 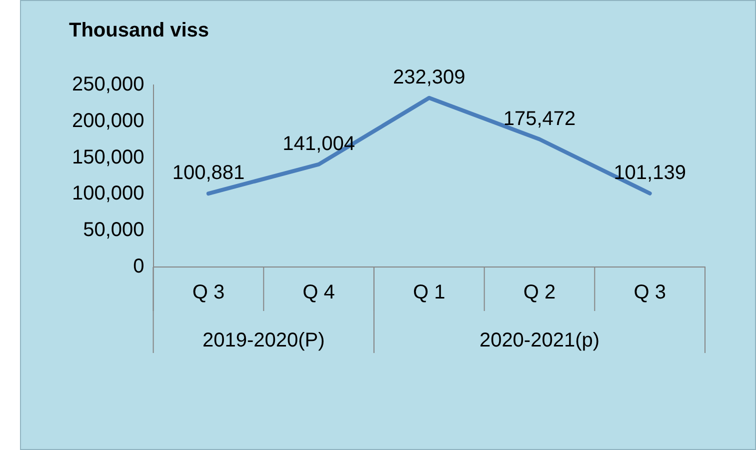 I want to click on y-tick-label: 100,000, so click(x=108, y=193).